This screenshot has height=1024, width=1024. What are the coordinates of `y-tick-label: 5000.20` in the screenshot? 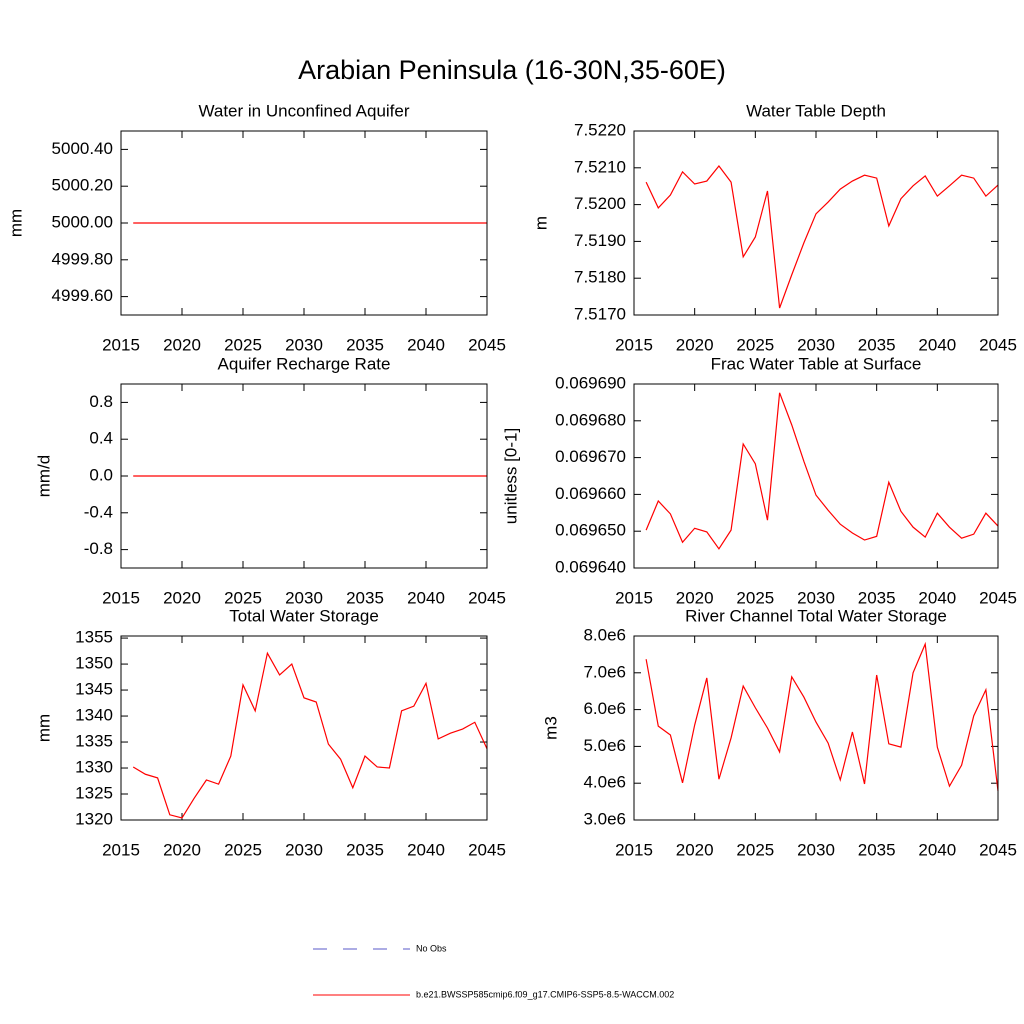 It's located at (82, 185).